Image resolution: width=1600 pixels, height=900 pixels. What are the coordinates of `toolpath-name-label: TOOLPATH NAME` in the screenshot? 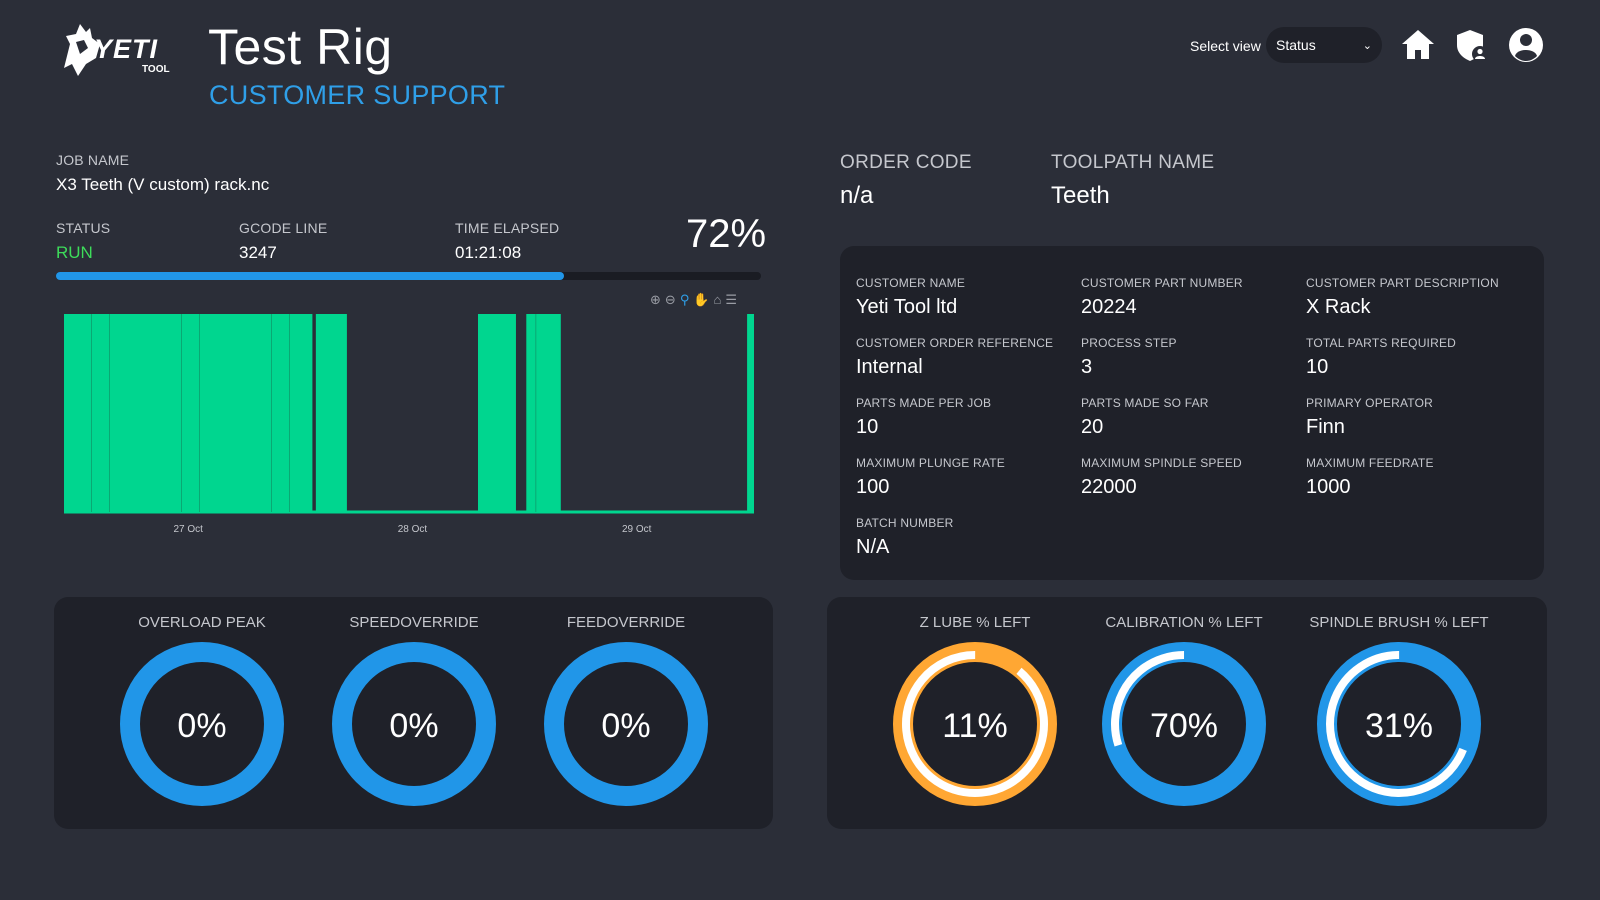 It's located at (1133, 162).